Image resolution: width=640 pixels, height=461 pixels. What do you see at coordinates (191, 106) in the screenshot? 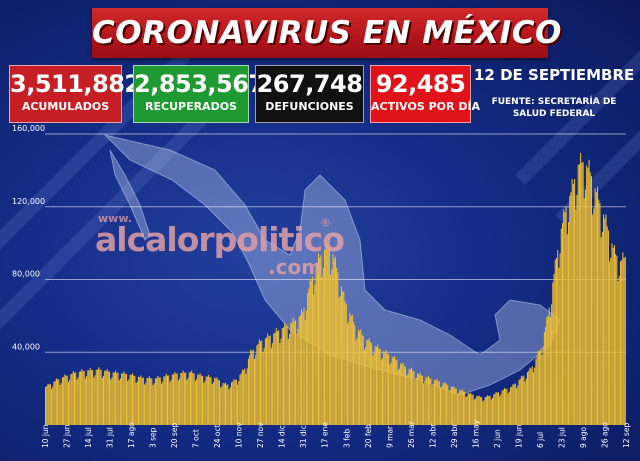
I see `stat-recuperados-label: RECUPERADOS` at bounding box center [191, 106].